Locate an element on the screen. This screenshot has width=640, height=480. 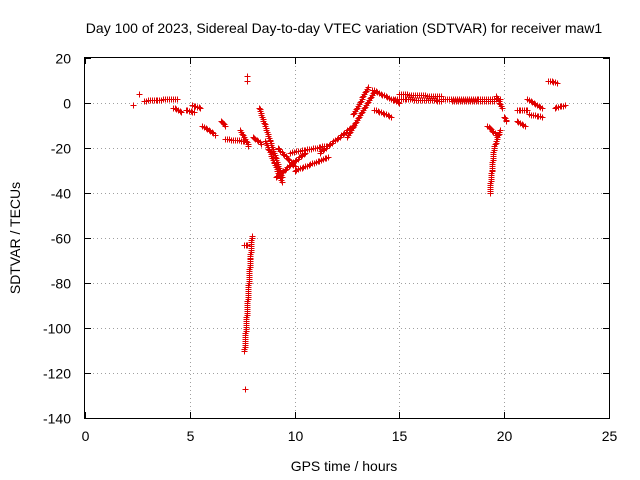
y-tick-label: -40 is located at coordinates (61, 194).